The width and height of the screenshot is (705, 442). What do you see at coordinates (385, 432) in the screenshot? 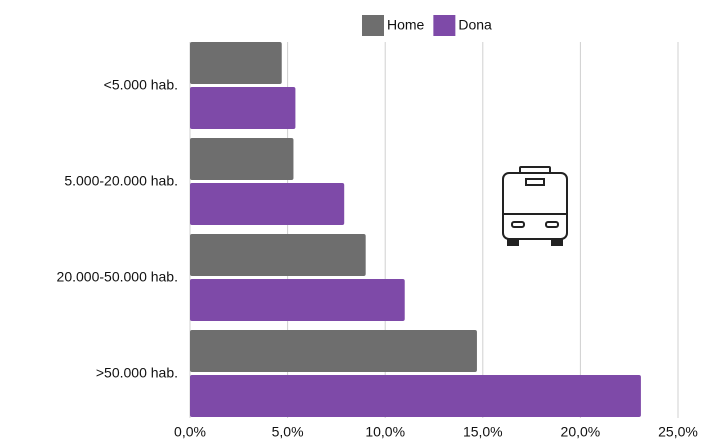
I see `x-tick-label: 10,0%` at bounding box center [385, 432].